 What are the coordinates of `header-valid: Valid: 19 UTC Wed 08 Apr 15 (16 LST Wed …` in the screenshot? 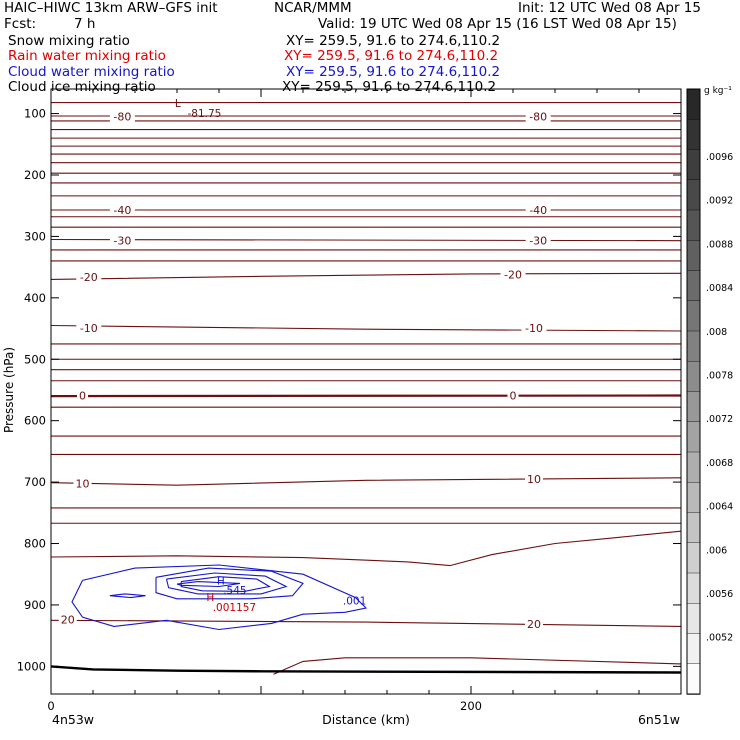 It's located at (497, 24).